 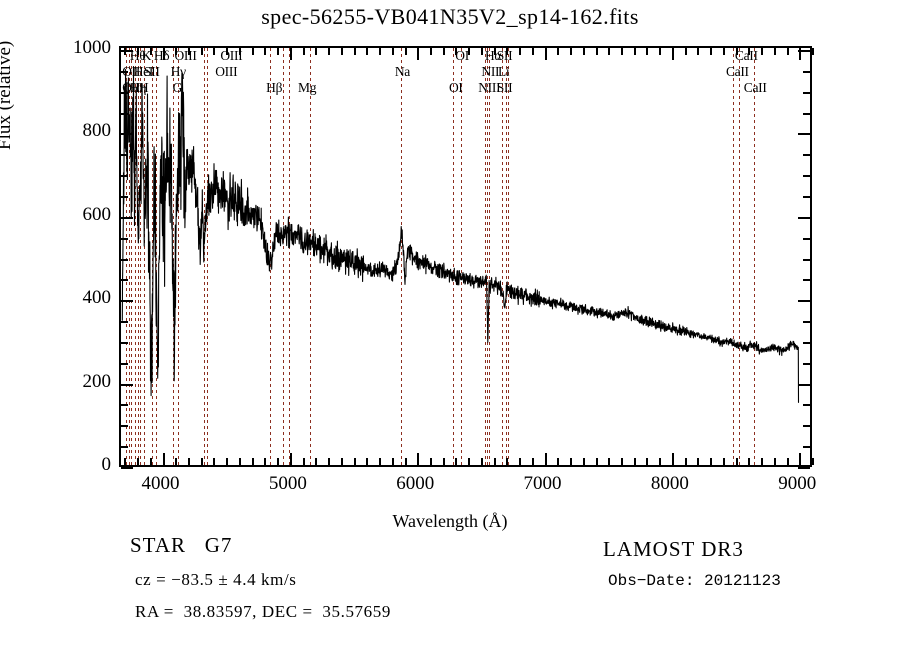 What do you see at coordinates (493, 55) in the screenshot?
I see `spectral-line-label: Hα` at bounding box center [493, 55].